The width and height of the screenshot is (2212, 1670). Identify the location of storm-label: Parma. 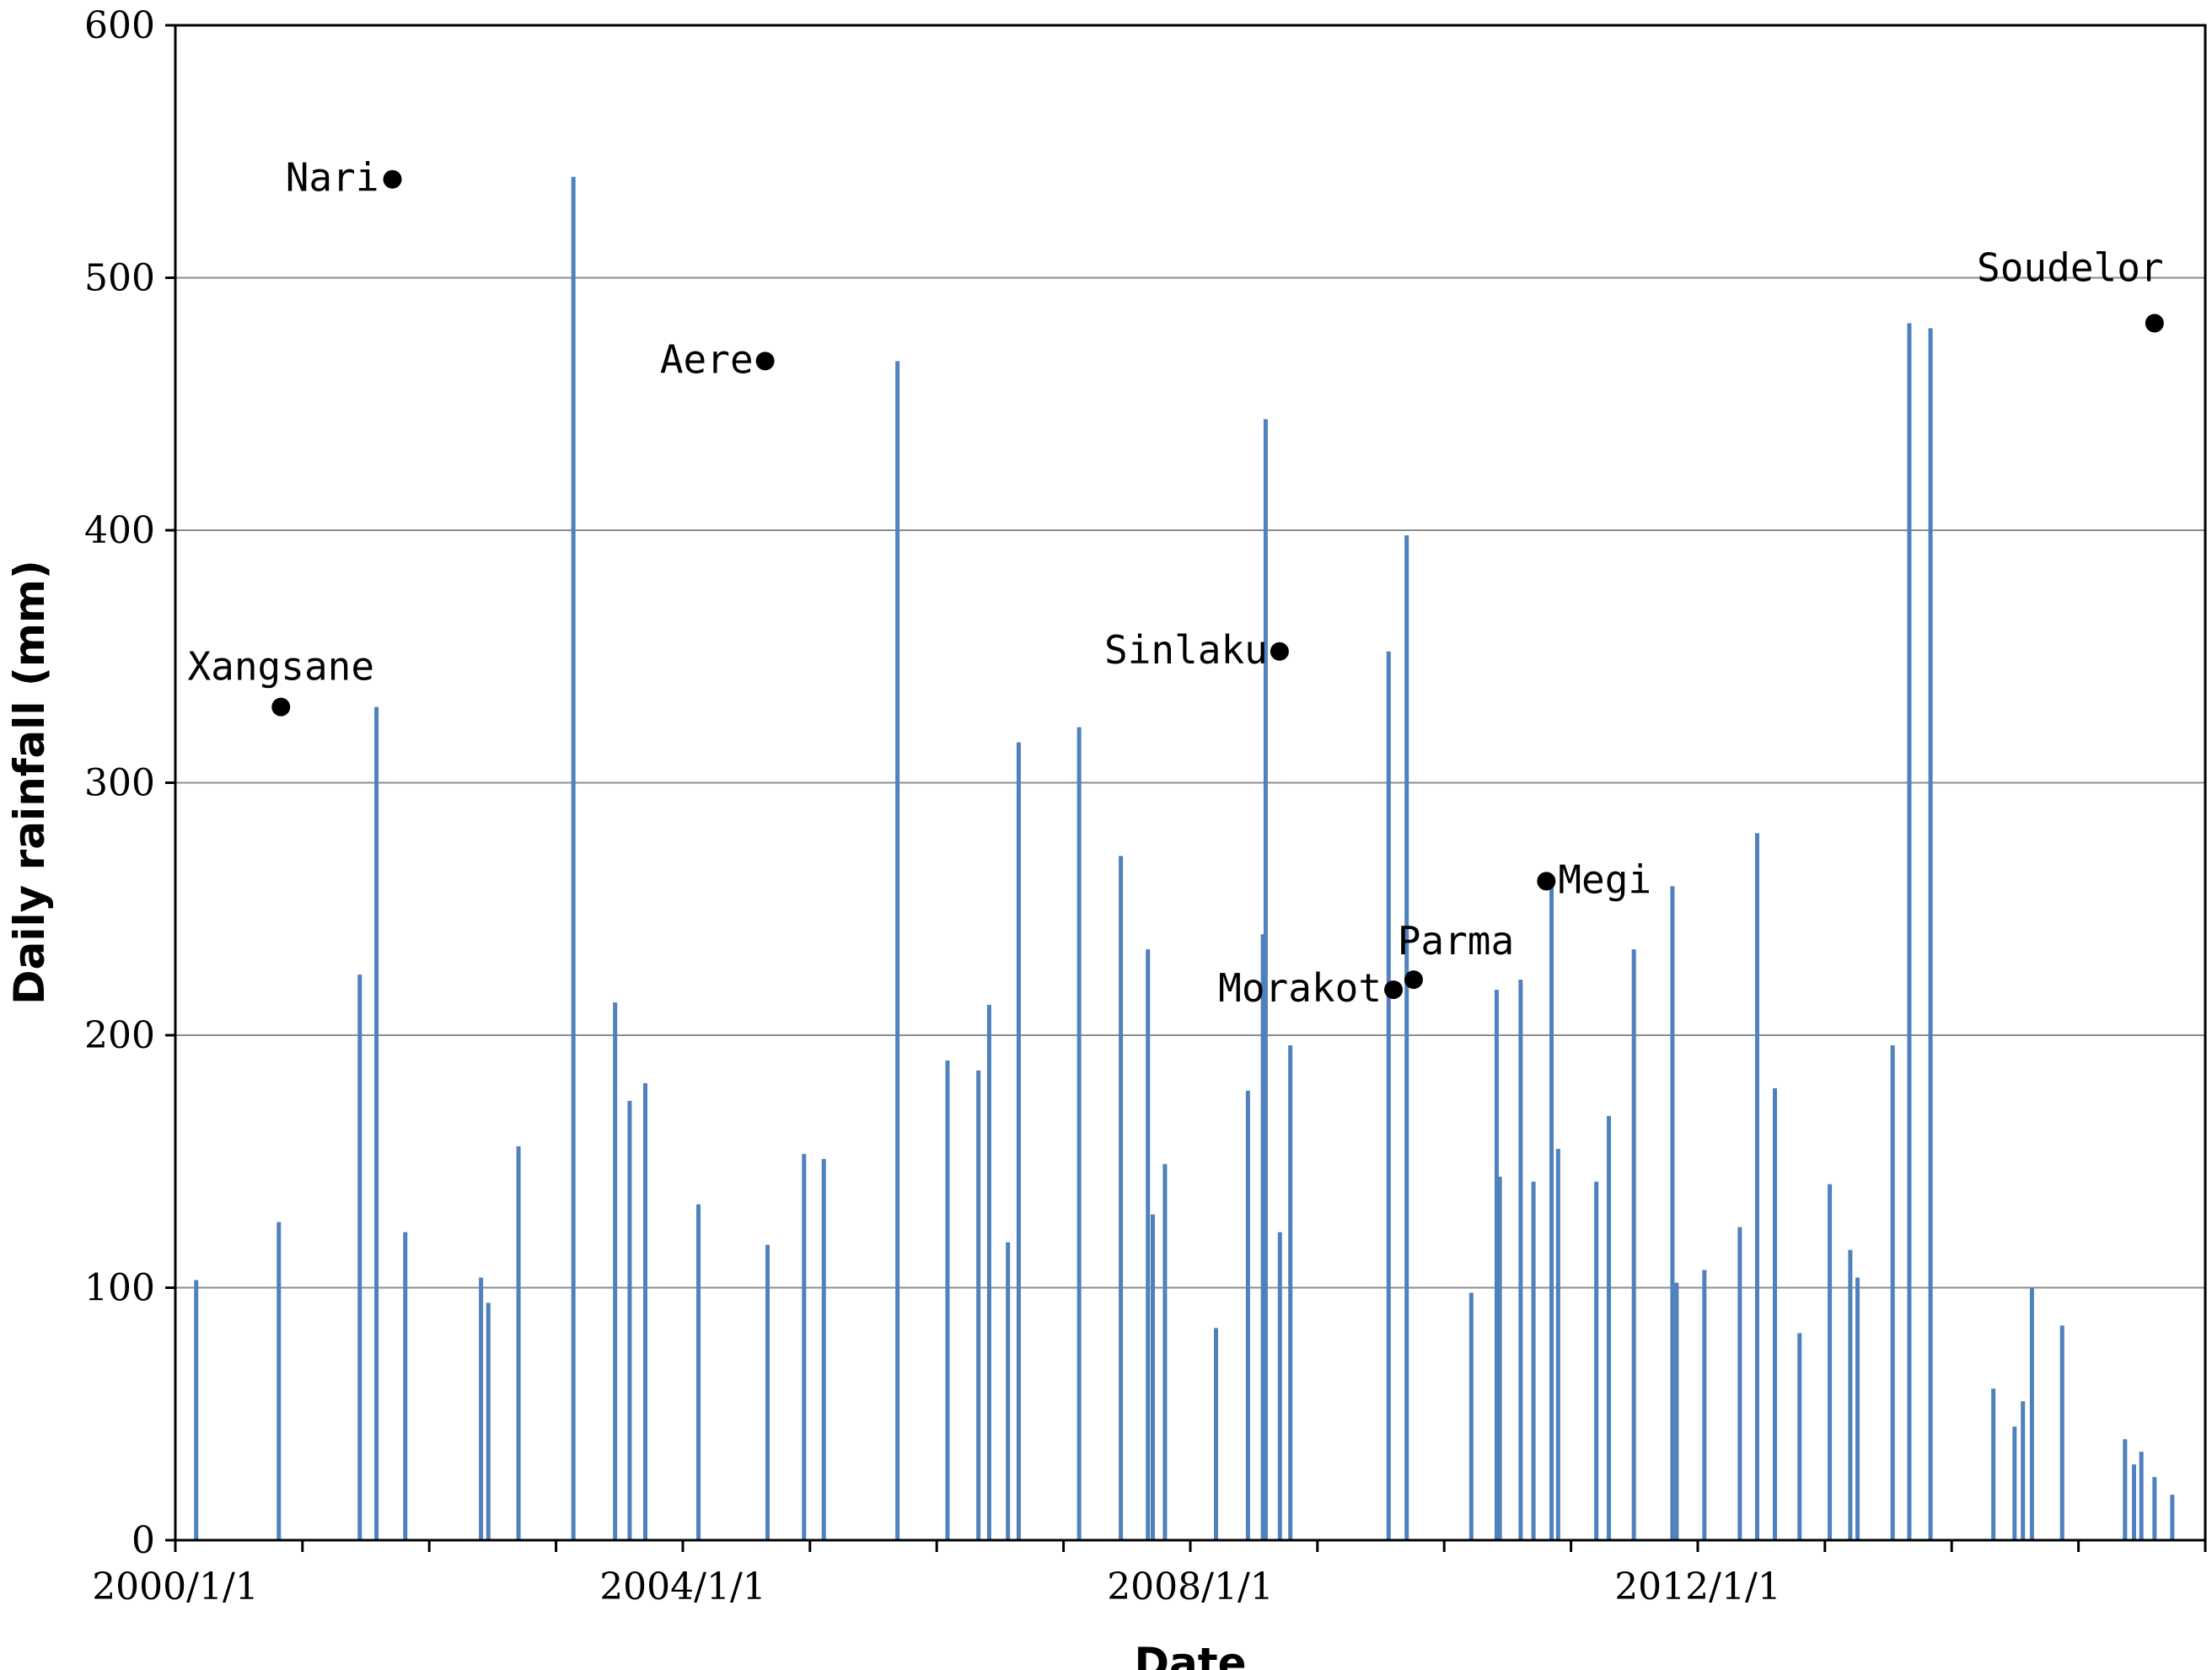
(1456, 941).